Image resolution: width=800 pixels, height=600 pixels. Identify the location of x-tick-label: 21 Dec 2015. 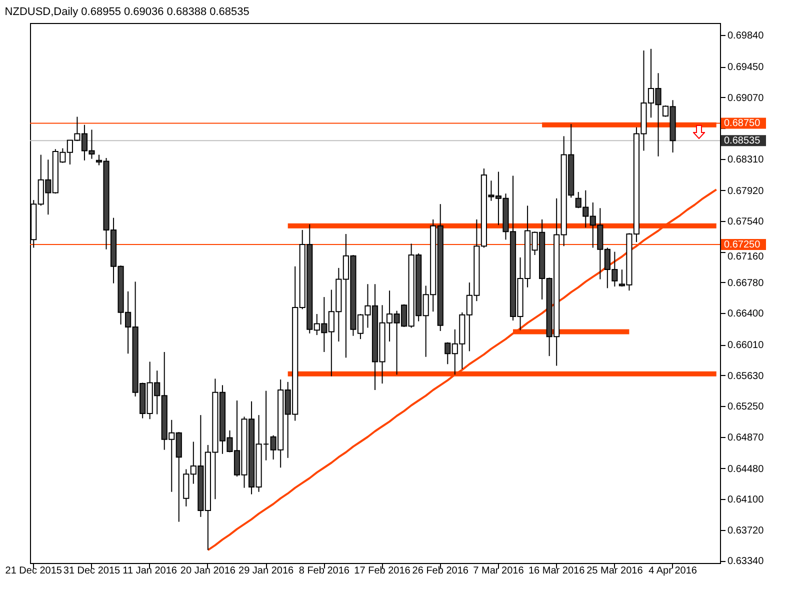
(33, 571).